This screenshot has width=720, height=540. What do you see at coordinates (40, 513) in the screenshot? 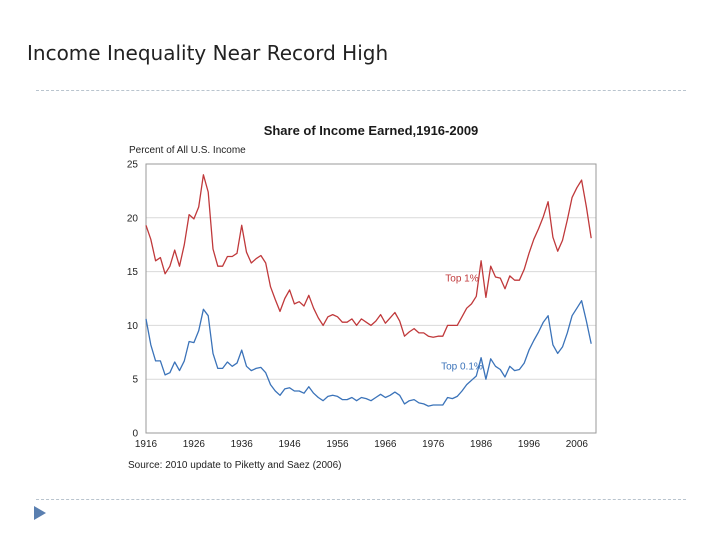
I see `slide-bullet-icon` at bounding box center [40, 513].